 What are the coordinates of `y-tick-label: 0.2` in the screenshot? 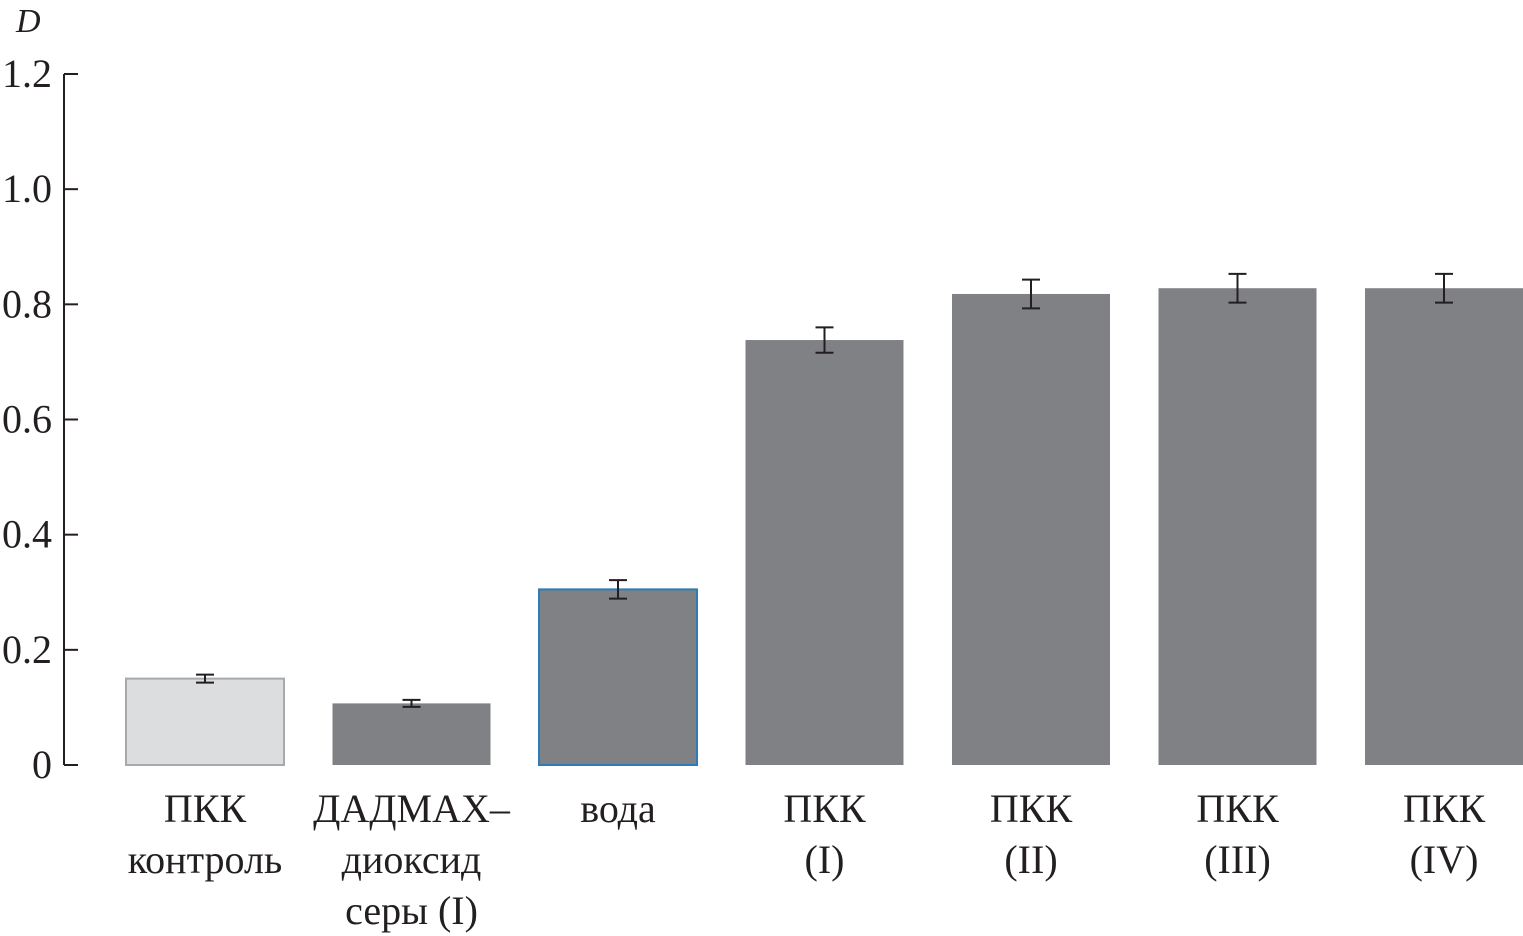 It's located at (27, 649).